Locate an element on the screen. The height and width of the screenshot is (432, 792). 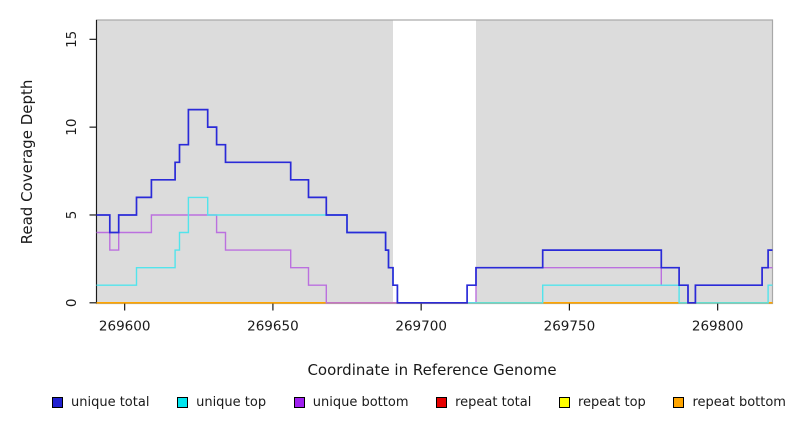
legend-swatch-unique-bottom is located at coordinates (299, 402).